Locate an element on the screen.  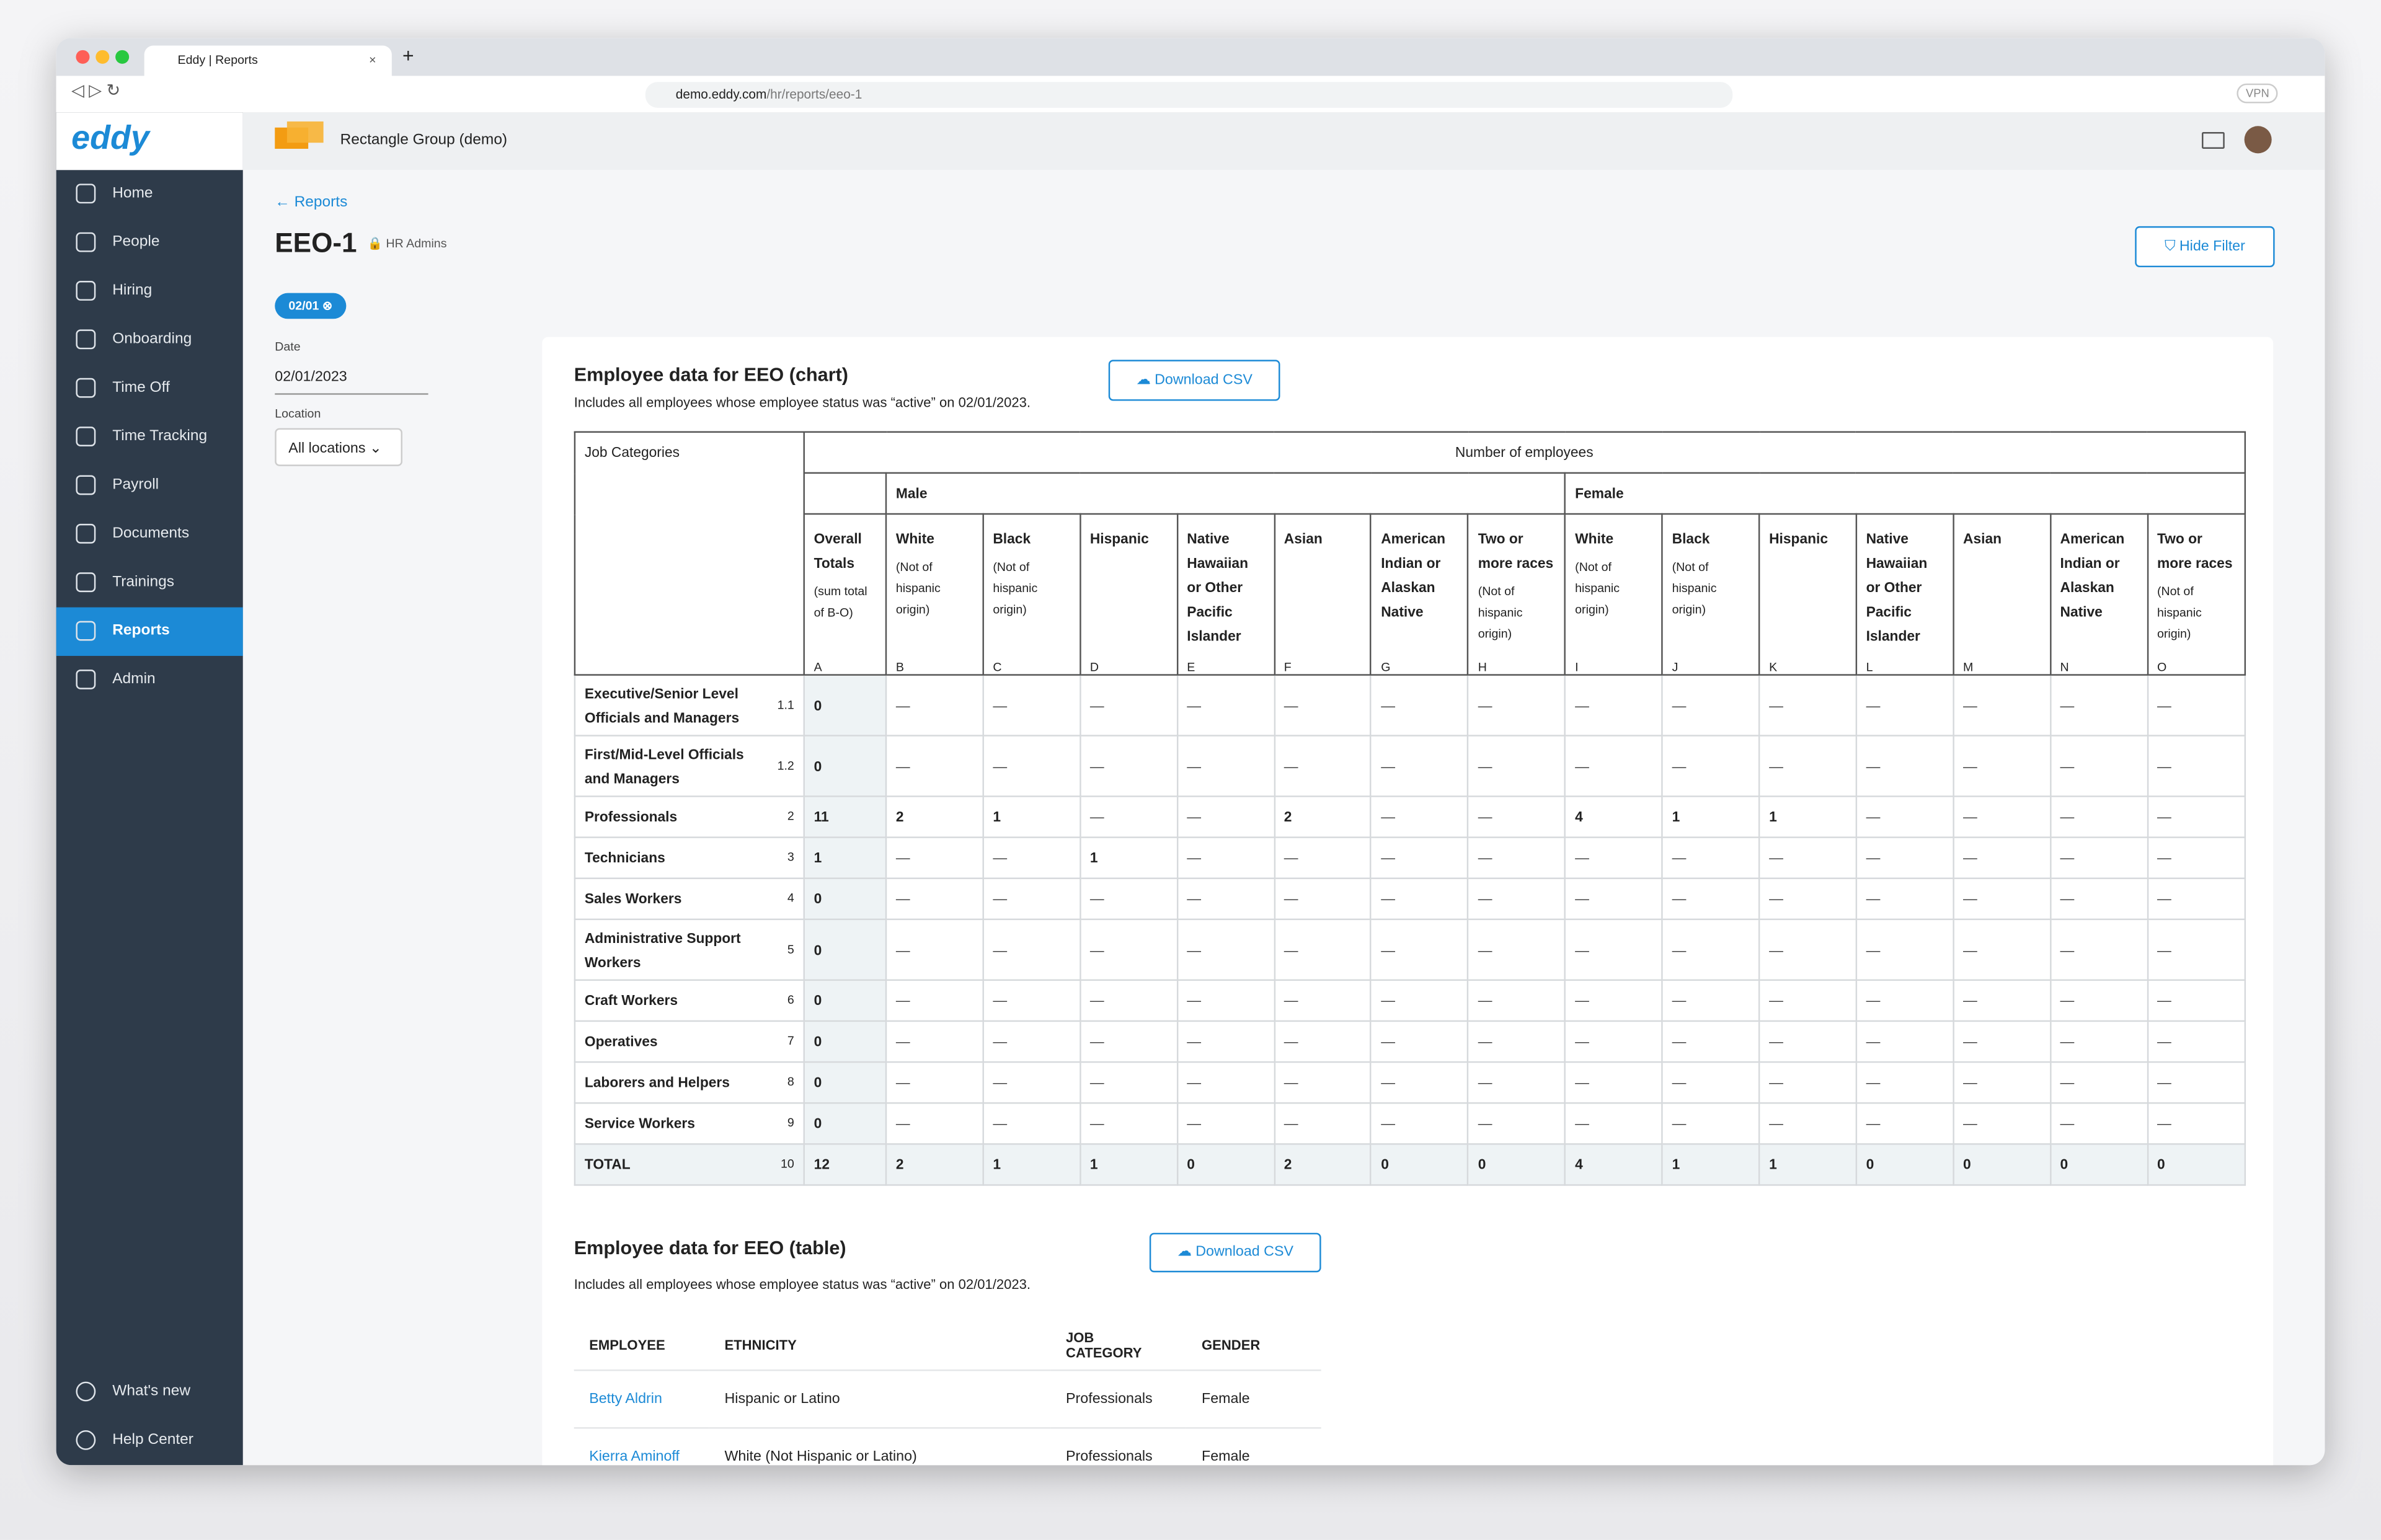
nav-item: Admin is located at coordinates (149, 680).